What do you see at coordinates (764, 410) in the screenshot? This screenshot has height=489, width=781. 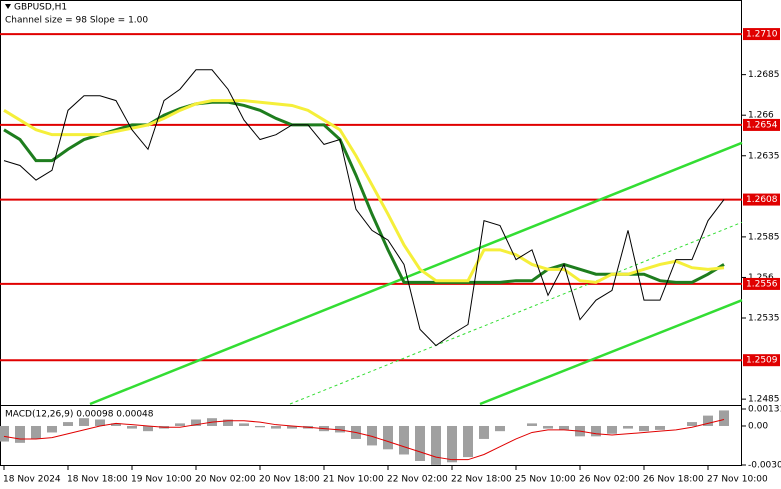 I see `y-tick-label: 0.00131` at bounding box center [764, 410].